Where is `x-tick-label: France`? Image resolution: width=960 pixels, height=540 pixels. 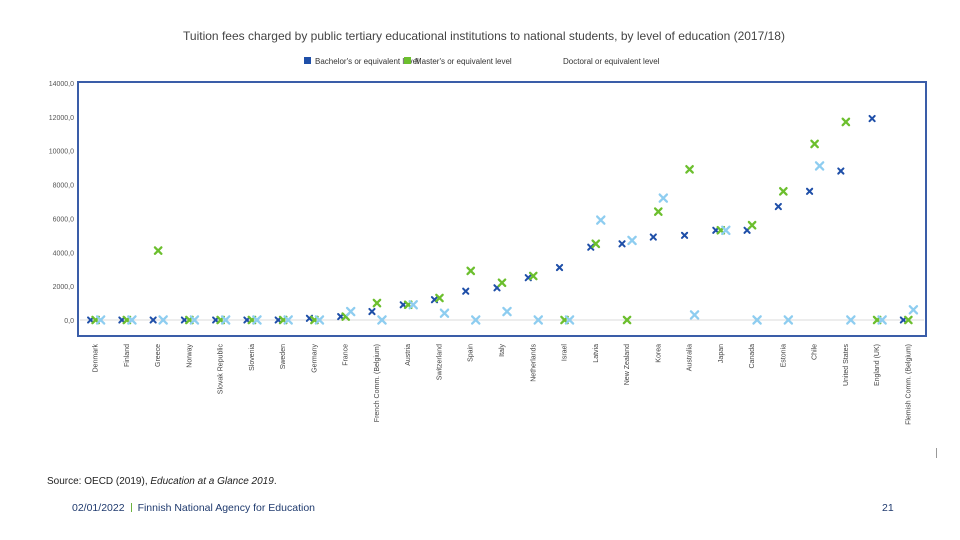 x-tick-label: France is located at coordinates (346, 355).